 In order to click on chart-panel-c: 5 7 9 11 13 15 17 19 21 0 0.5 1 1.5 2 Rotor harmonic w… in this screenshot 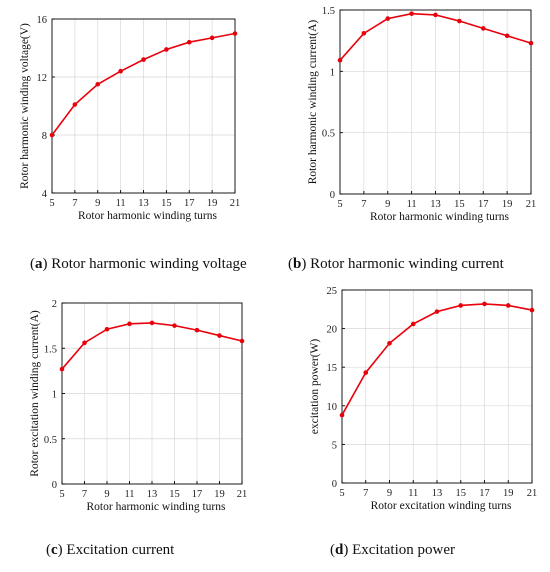, I will do `click(138, 406)`.